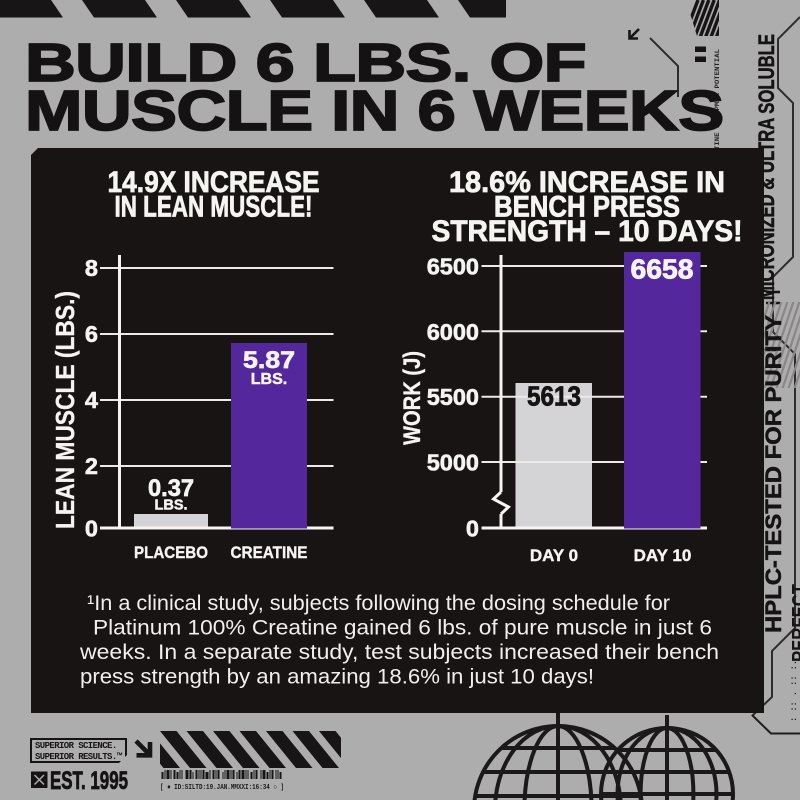 The height and width of the screenshot is (800, 800). I want to click on svg-text: WORK (J), so click(412, 398).